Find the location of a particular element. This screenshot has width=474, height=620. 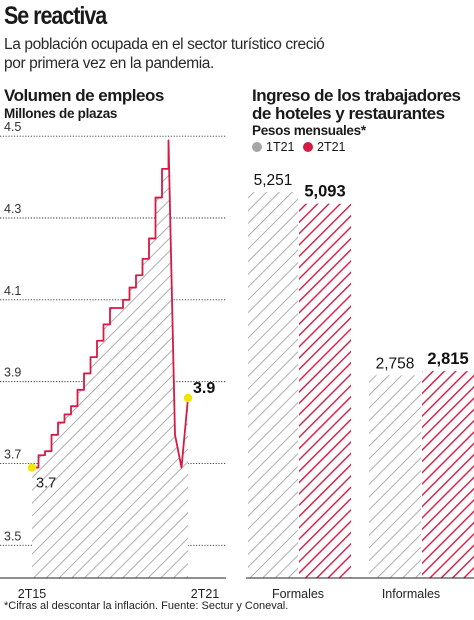

subtitle-line-2: por primera vez en la pandemia. is located at coordinates (109, 63).